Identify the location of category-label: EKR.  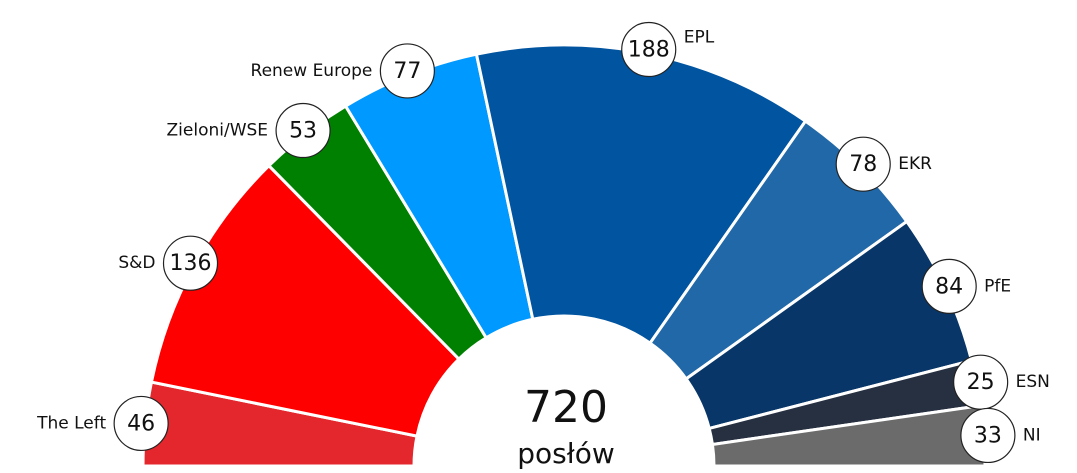
(915, 164).